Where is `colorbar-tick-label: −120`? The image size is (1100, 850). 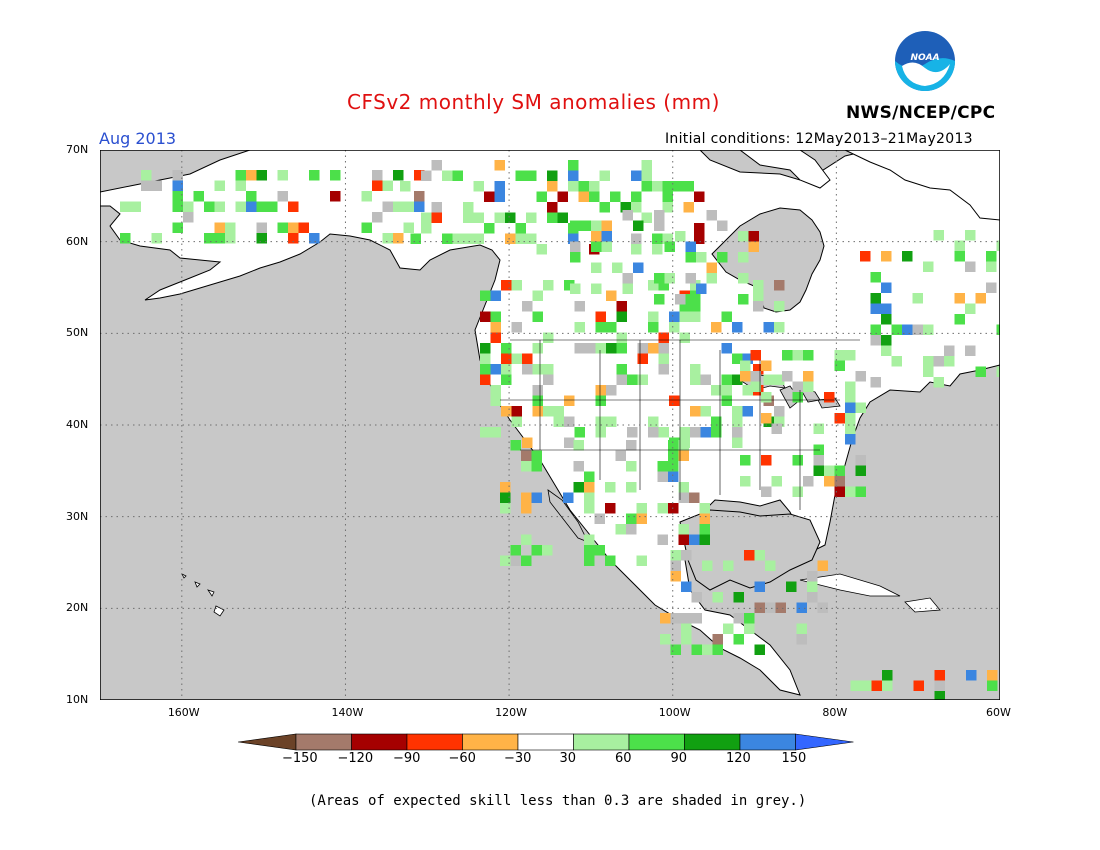 colorbar-tick-label: −120 is located at coordinates (355, 758).